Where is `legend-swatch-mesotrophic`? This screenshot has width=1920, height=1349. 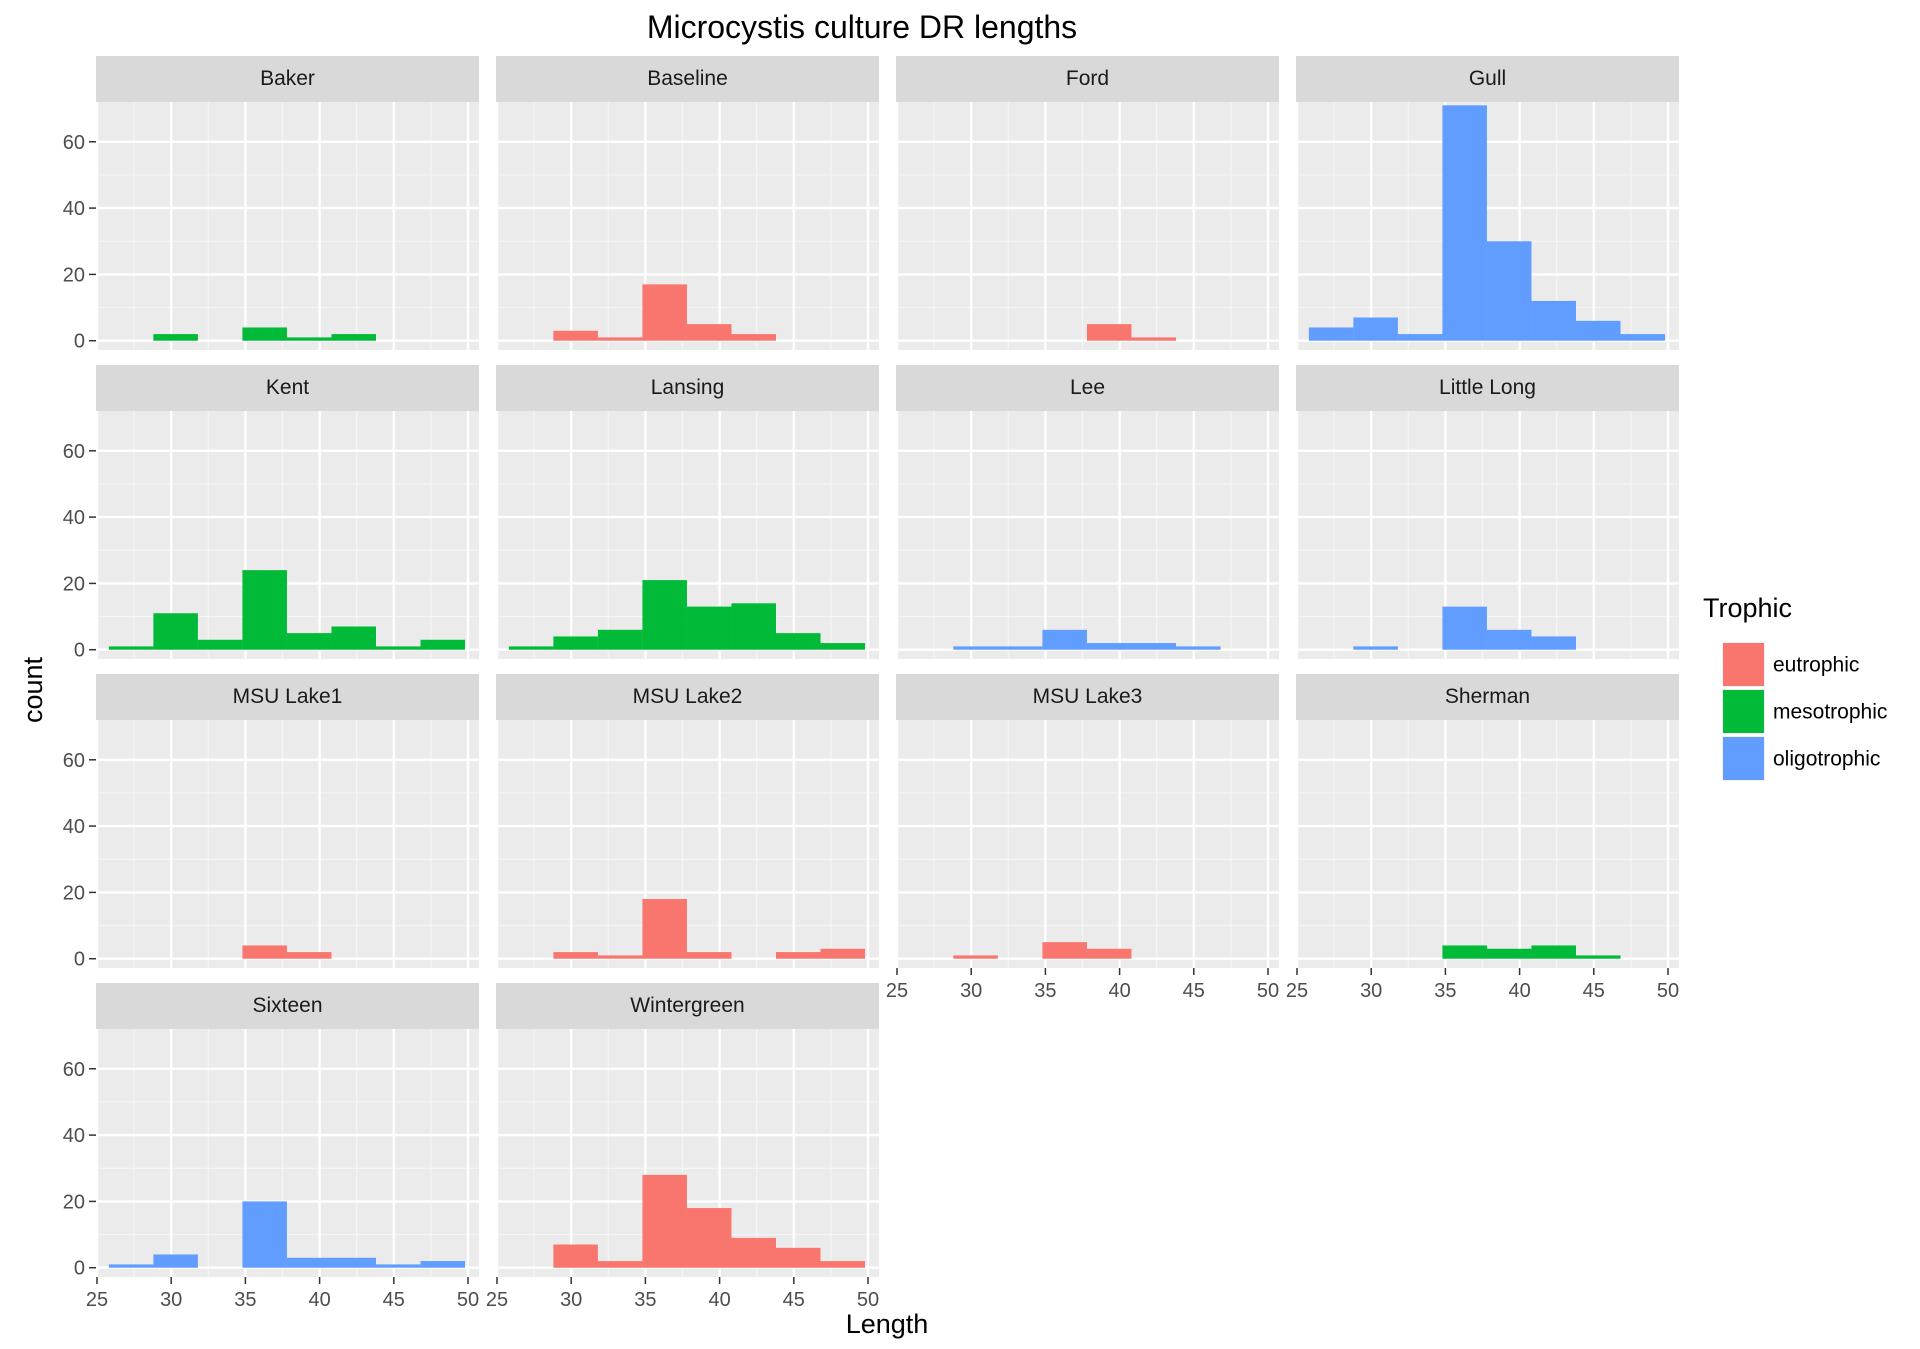 legend-swatch-mesotrophic is located at coordinates (1743, 711).